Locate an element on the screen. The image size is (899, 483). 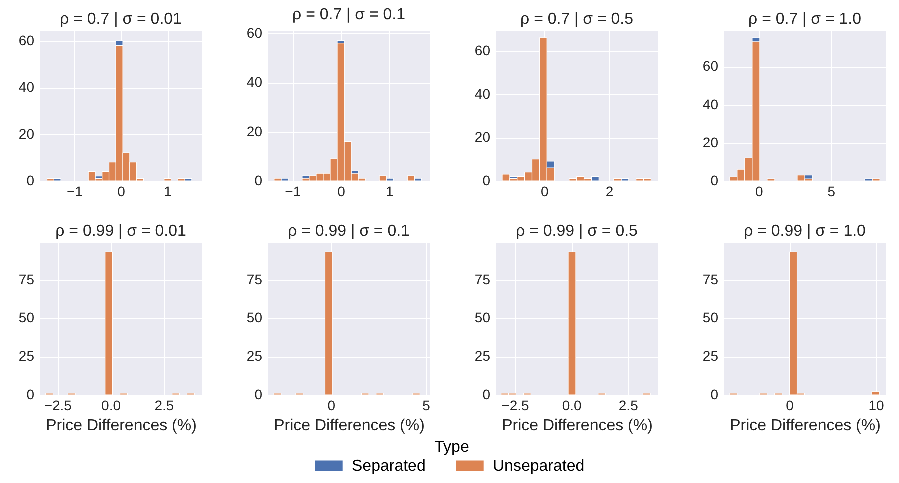
x-tick-label: 2 is located at coordinates (610, 192).